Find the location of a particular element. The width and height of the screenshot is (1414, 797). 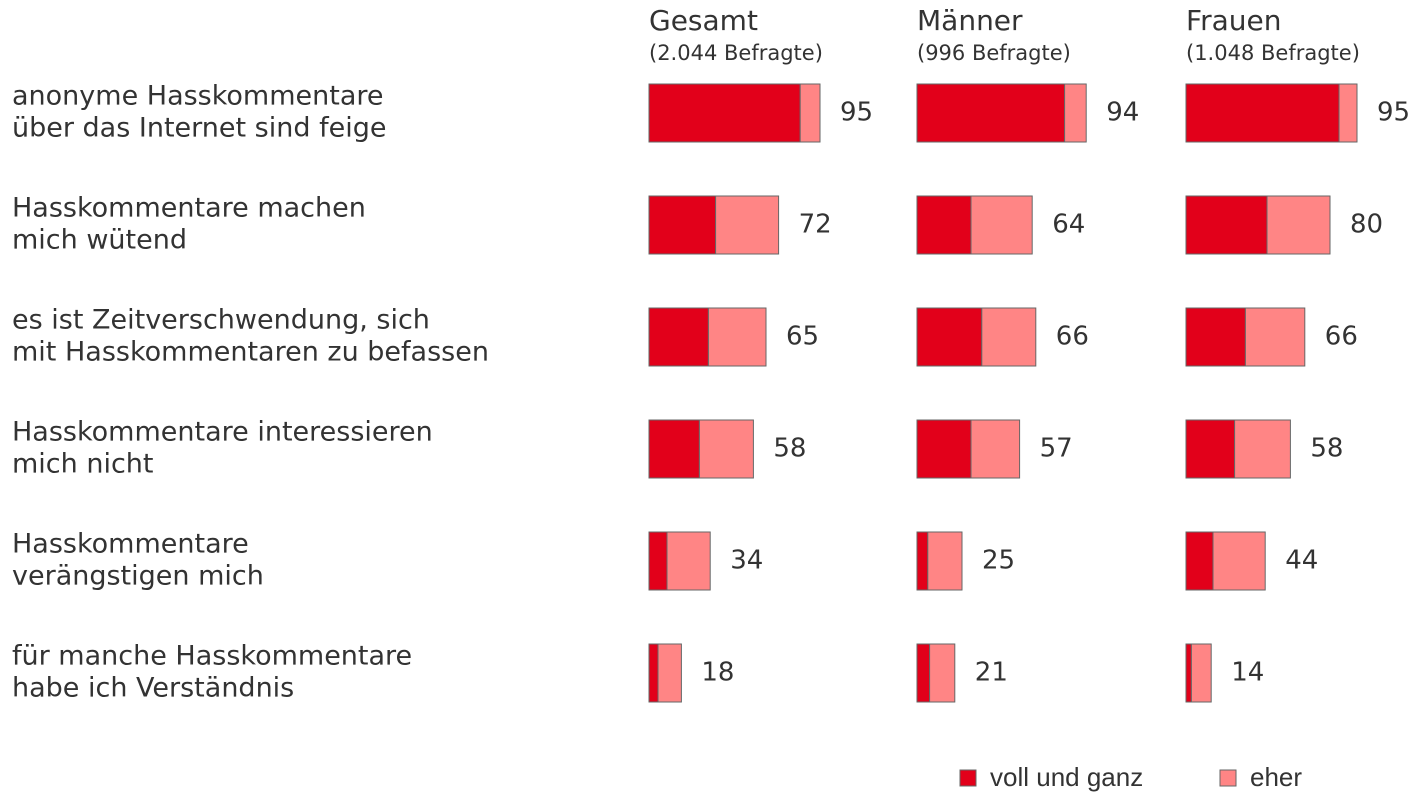

panel-title: Männer is located at coordinates (970, 20).